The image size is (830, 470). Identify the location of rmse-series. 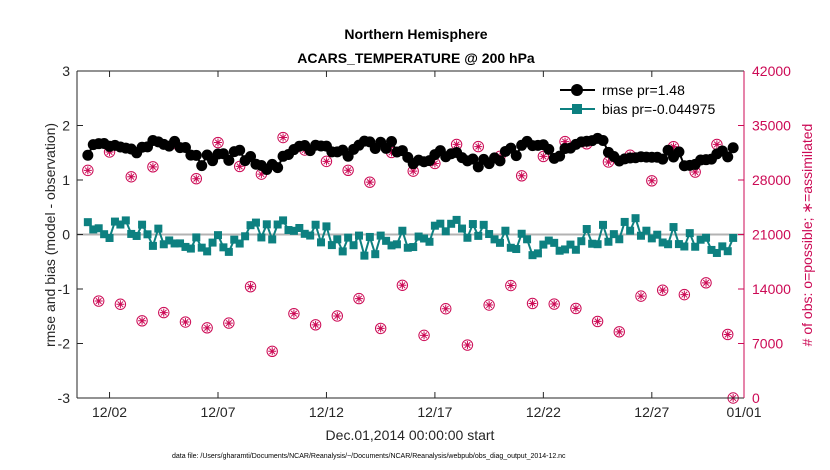
(410, 153).